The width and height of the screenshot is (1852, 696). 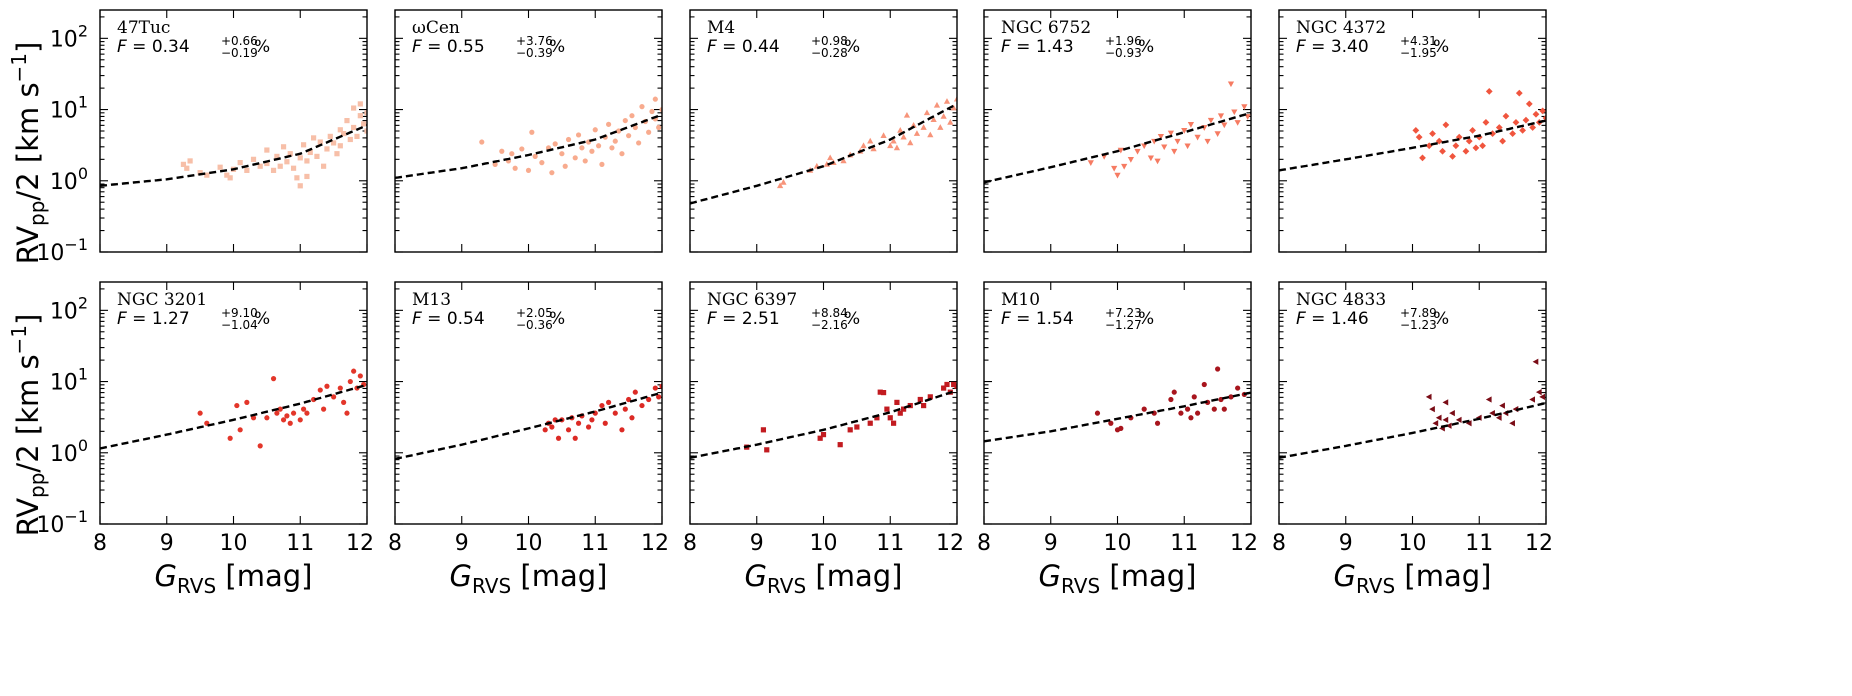 What do you see at coordinates (28, 153) in the screenshot?
I see `y-axis-label-row-1: RVpp/2 [km s−1]` at bounding box center [28, 153].